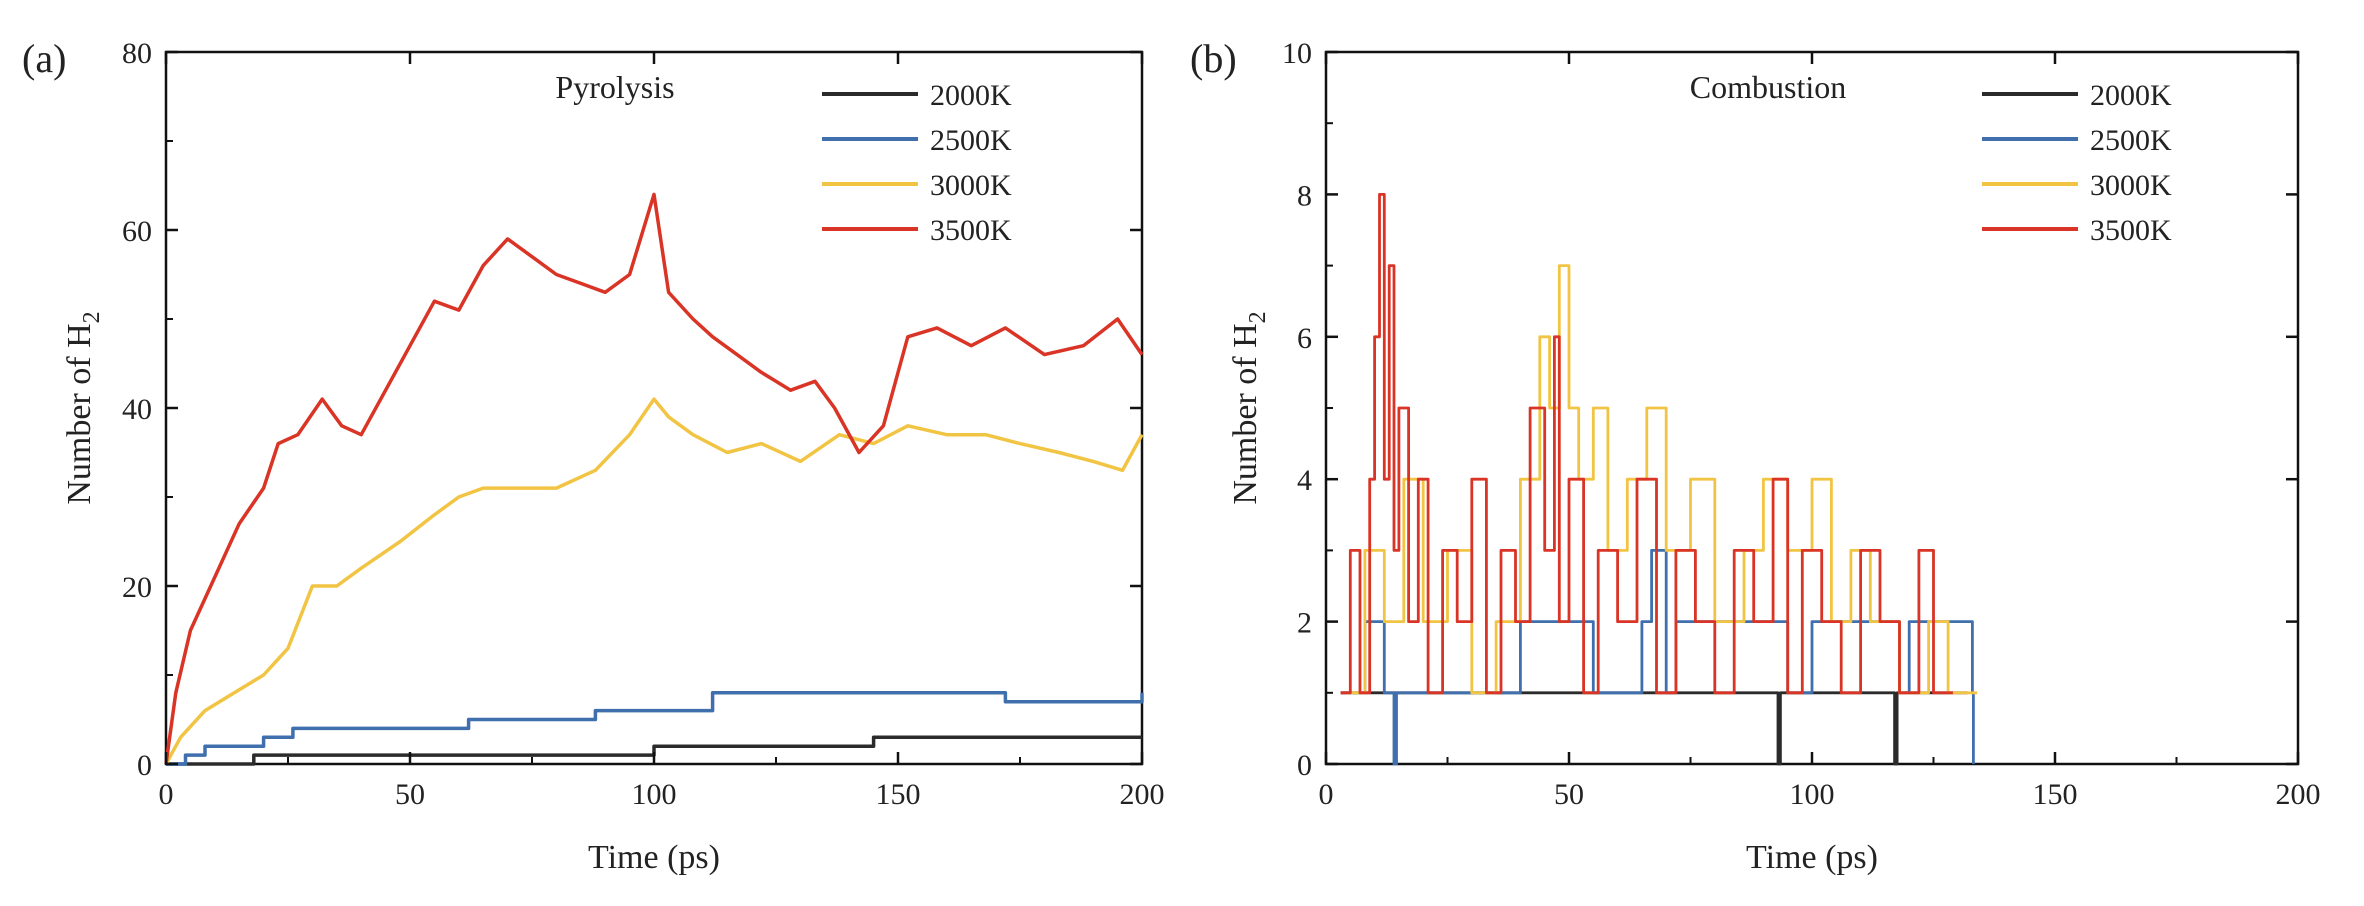  Describe the element at coordinates (144, 765) in the screenshot. I see `panel-a-y-tick-label: 0` at that location.